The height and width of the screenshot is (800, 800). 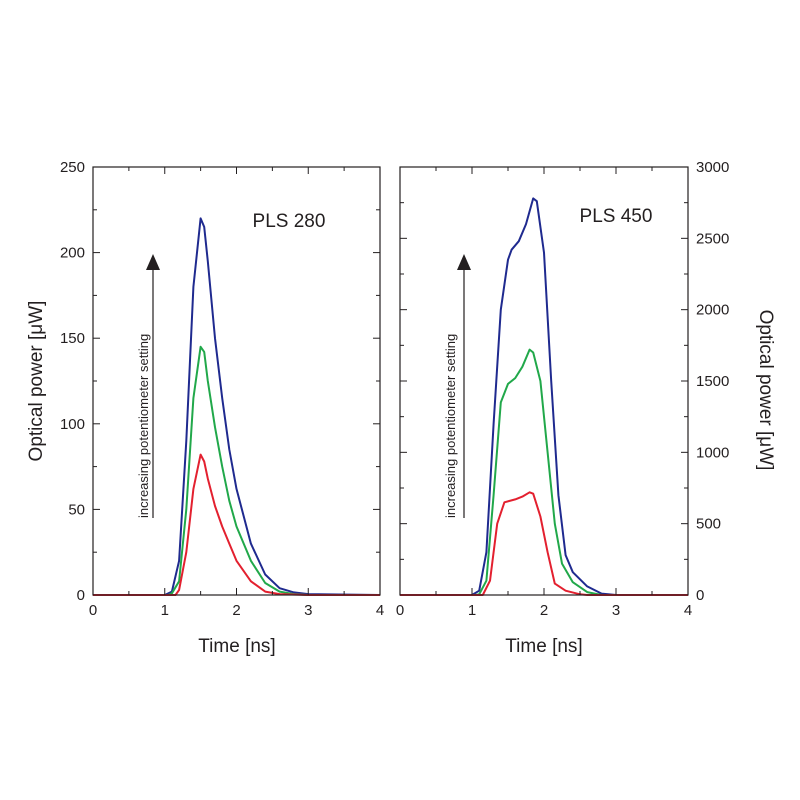 I want to click on panel-title: PLS 450, so click(x=616, y=216).